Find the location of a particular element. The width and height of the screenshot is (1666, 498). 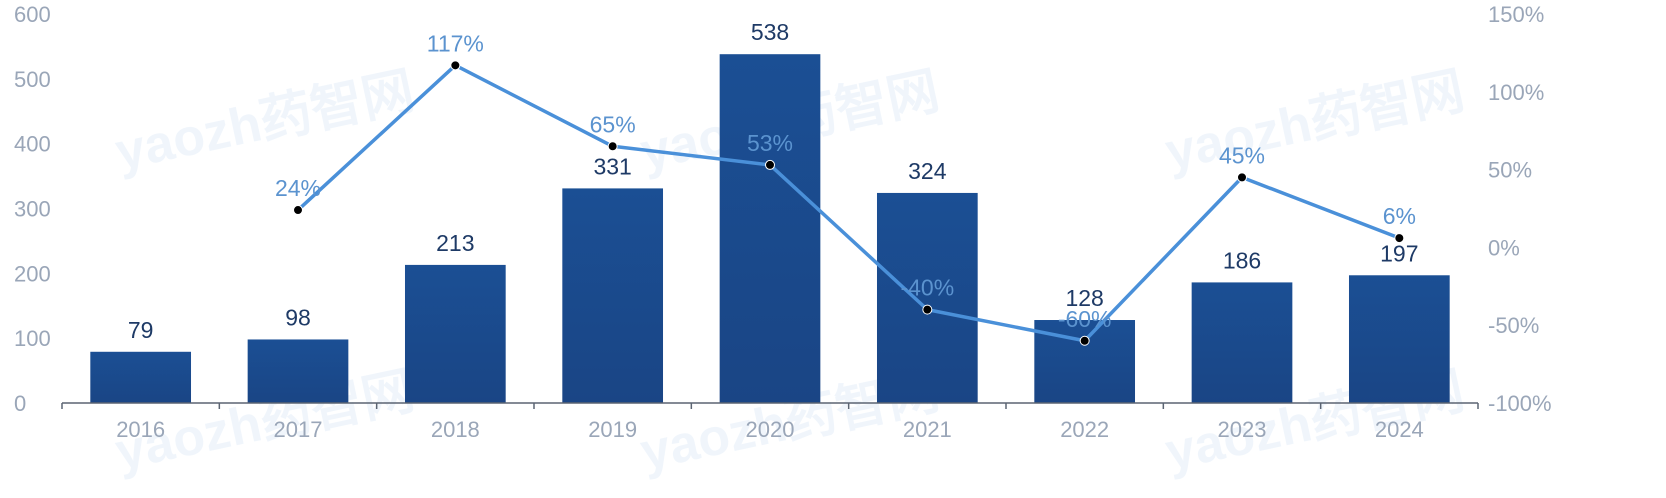

pct-value-label: 45% is located at coordinates (1242, 155).